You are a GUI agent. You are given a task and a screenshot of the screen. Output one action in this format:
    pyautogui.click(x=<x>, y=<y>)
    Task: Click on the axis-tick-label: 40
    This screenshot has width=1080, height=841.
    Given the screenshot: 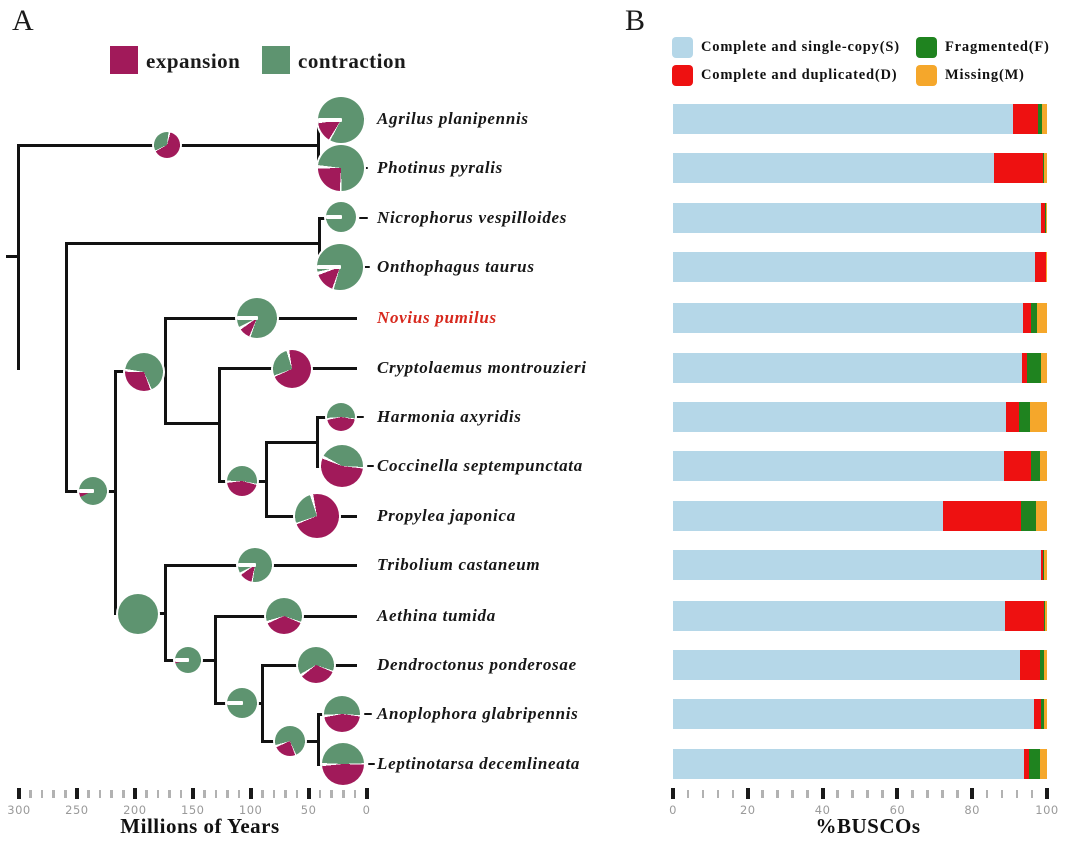 What is the action you would take?
    pyautogui.click(x=822, y=810)
    